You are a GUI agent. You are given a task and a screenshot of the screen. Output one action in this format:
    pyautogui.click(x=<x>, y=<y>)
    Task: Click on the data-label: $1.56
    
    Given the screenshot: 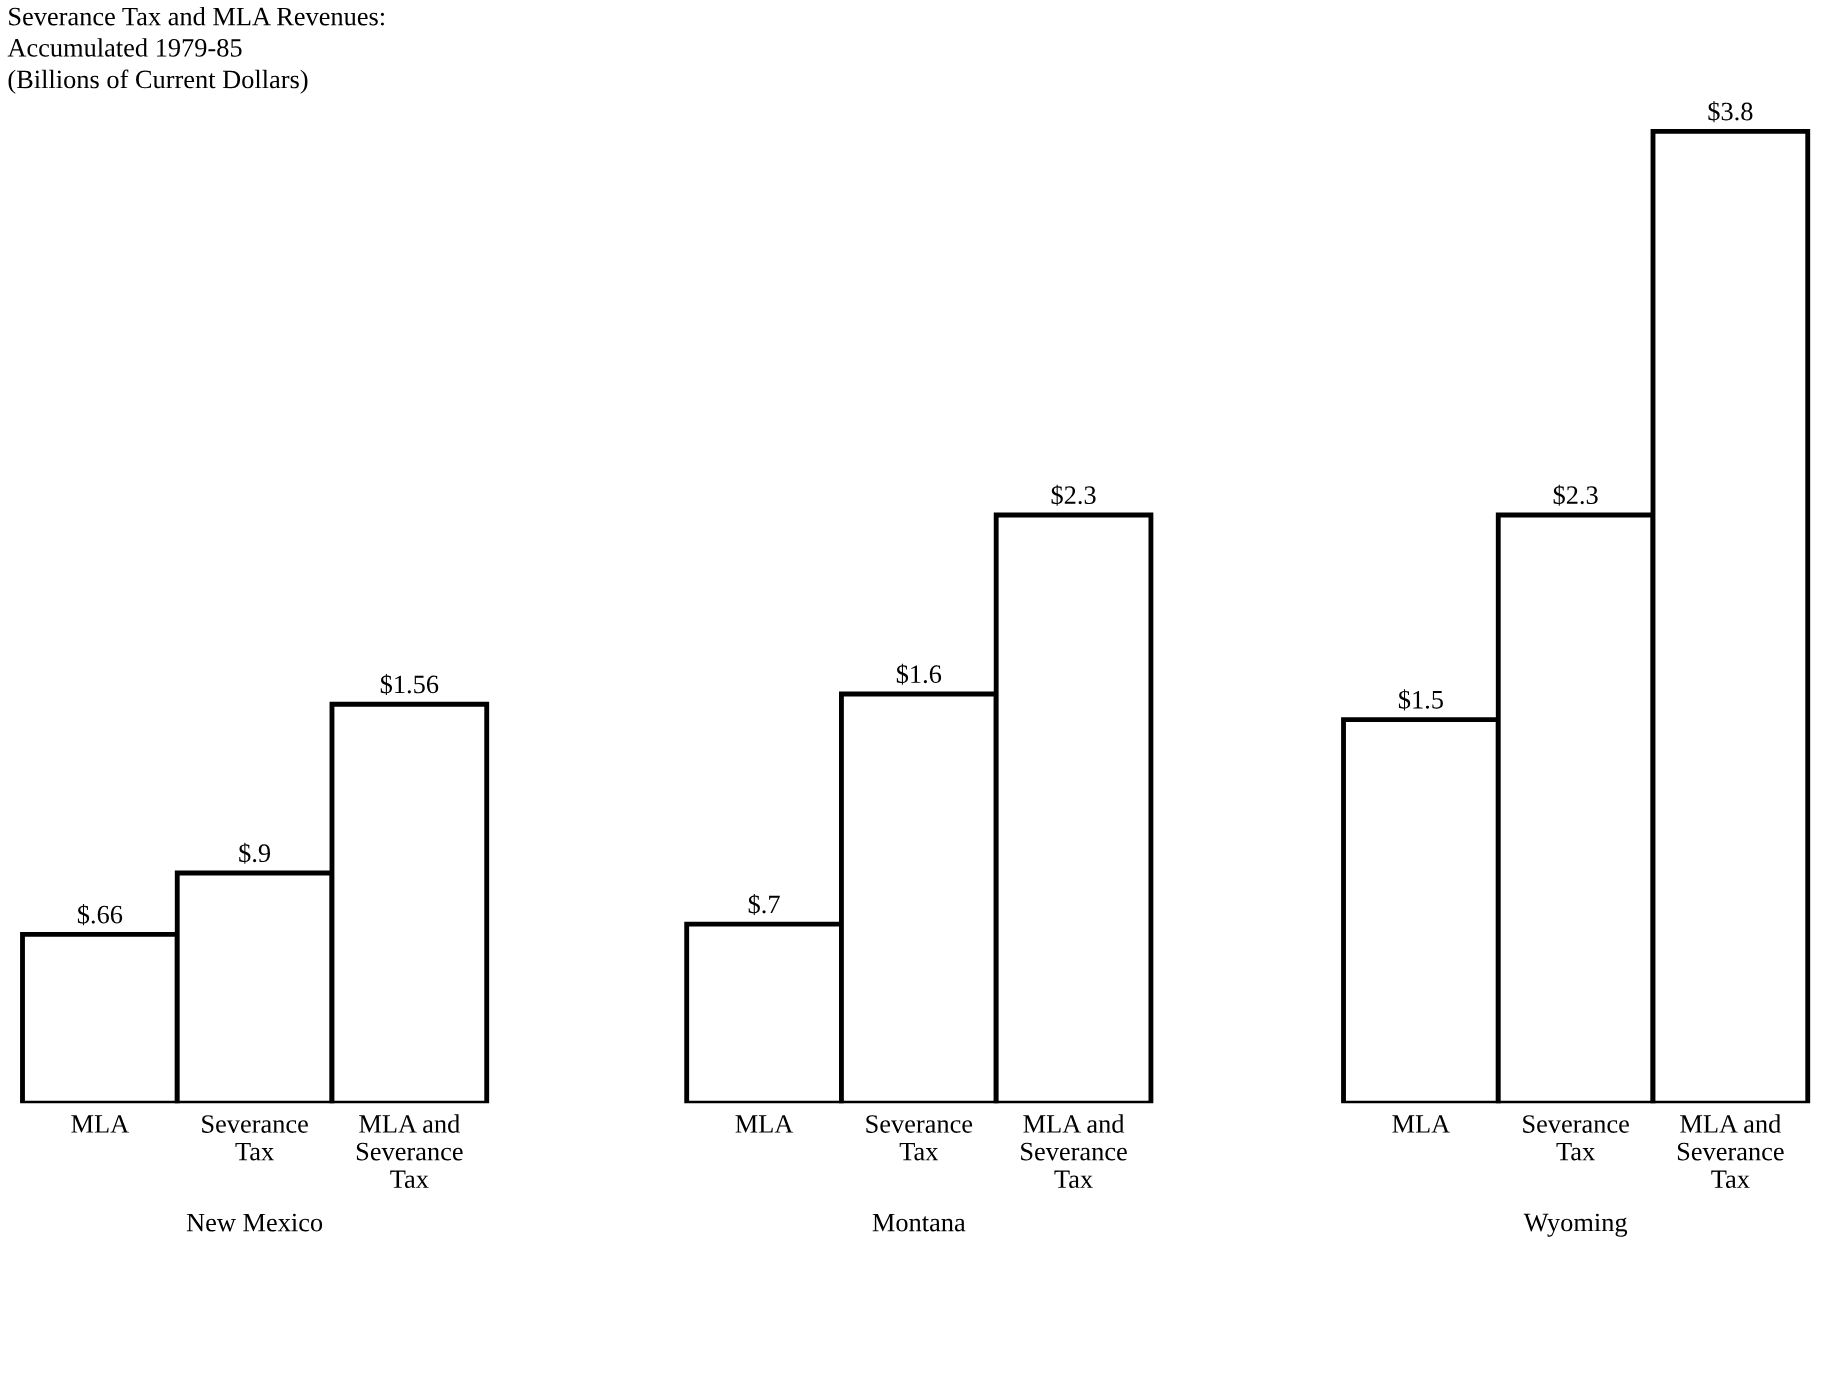 What is the action you would take?
    pyautogui.click(x=409, y=684)
    